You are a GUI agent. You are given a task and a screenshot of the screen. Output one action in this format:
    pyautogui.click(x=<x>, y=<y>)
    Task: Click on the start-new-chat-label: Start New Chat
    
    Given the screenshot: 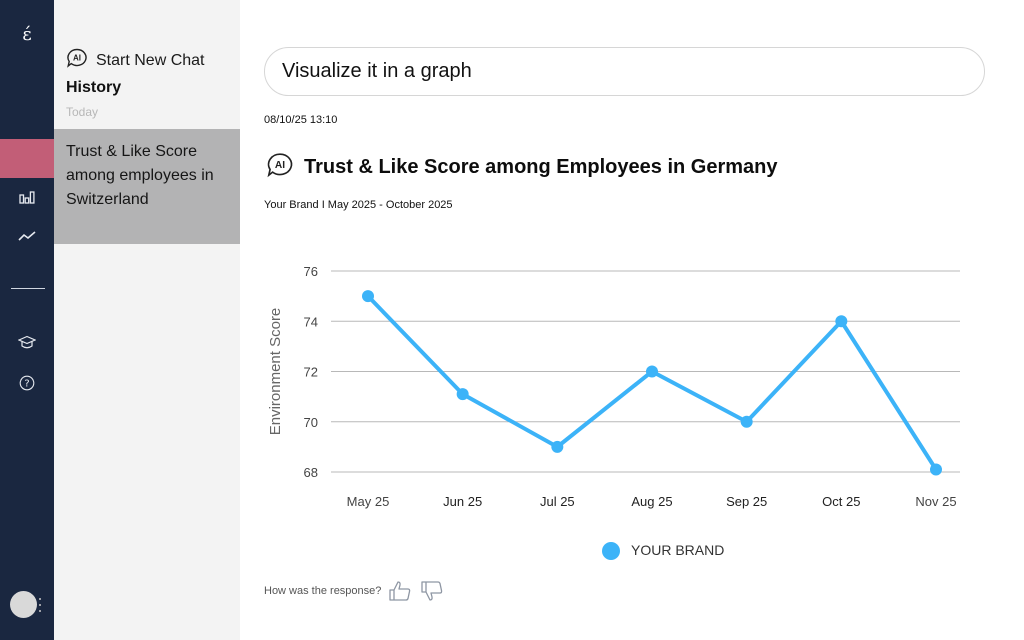 What is the action you would take?
    pyautogui.click(x=150, y=60)
    